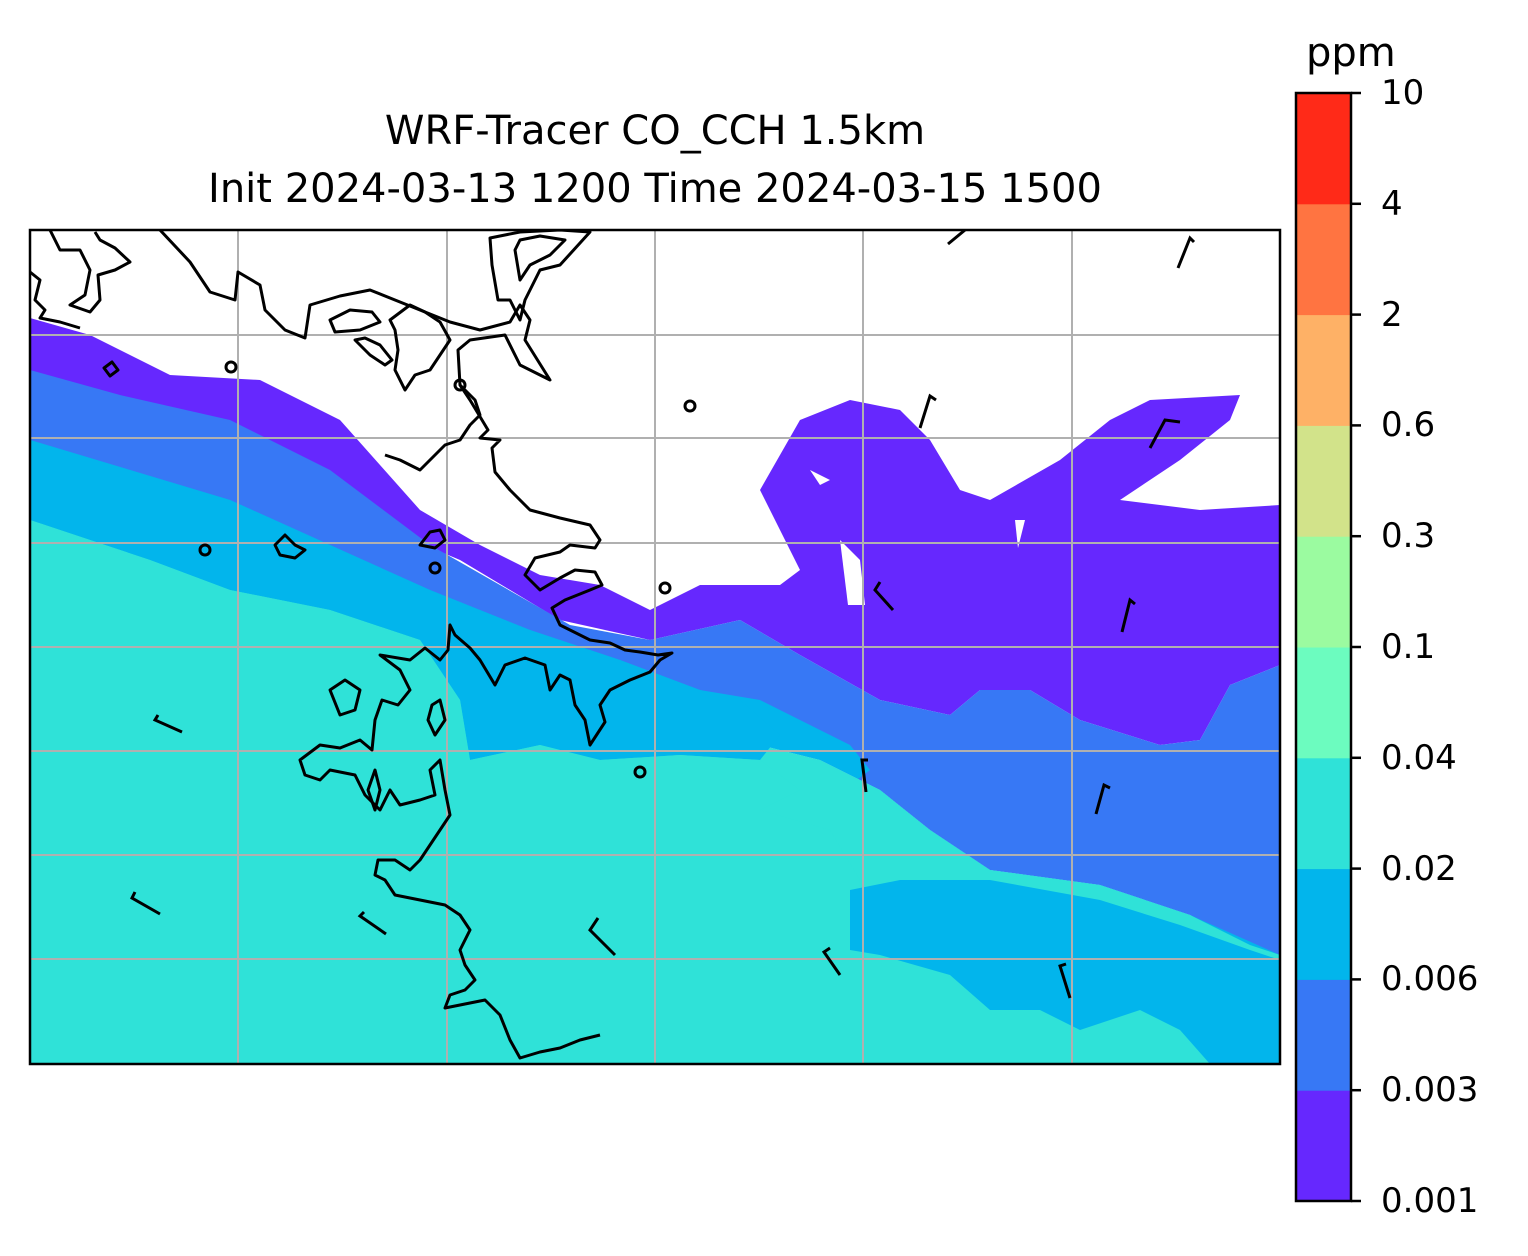 The image size is (1528, 1256). I want to click on colorbar, so click(1328, 647).